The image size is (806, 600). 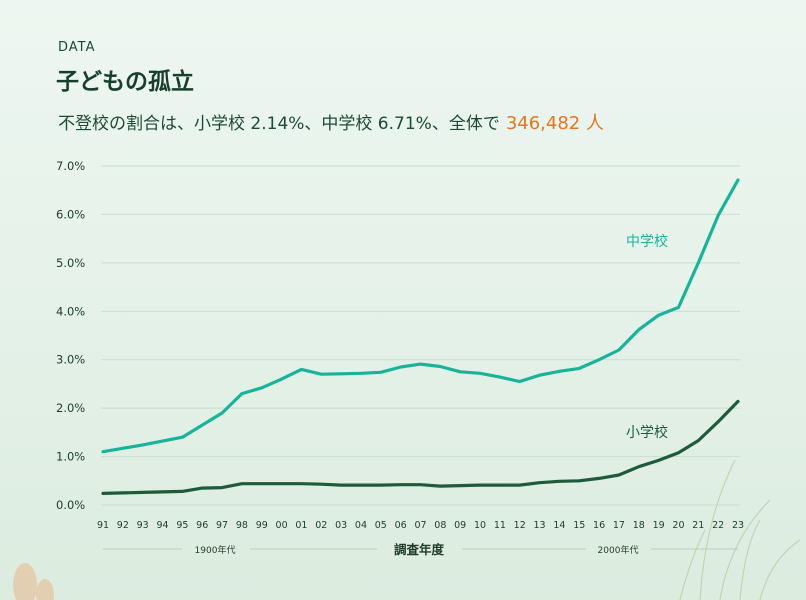 I want to click on x-tick-label: 01, so click(x=301, y=525).